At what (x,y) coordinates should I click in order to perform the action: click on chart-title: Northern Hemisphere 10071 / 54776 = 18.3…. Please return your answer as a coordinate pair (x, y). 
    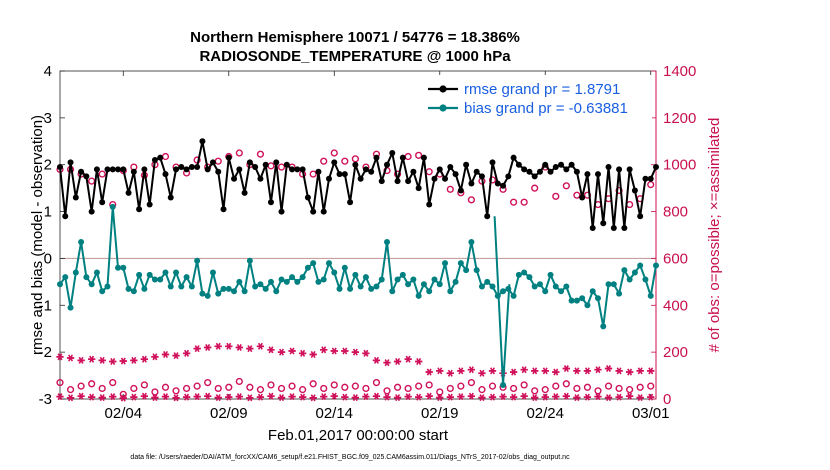
    Looking at the image, I should click on (355, 37).